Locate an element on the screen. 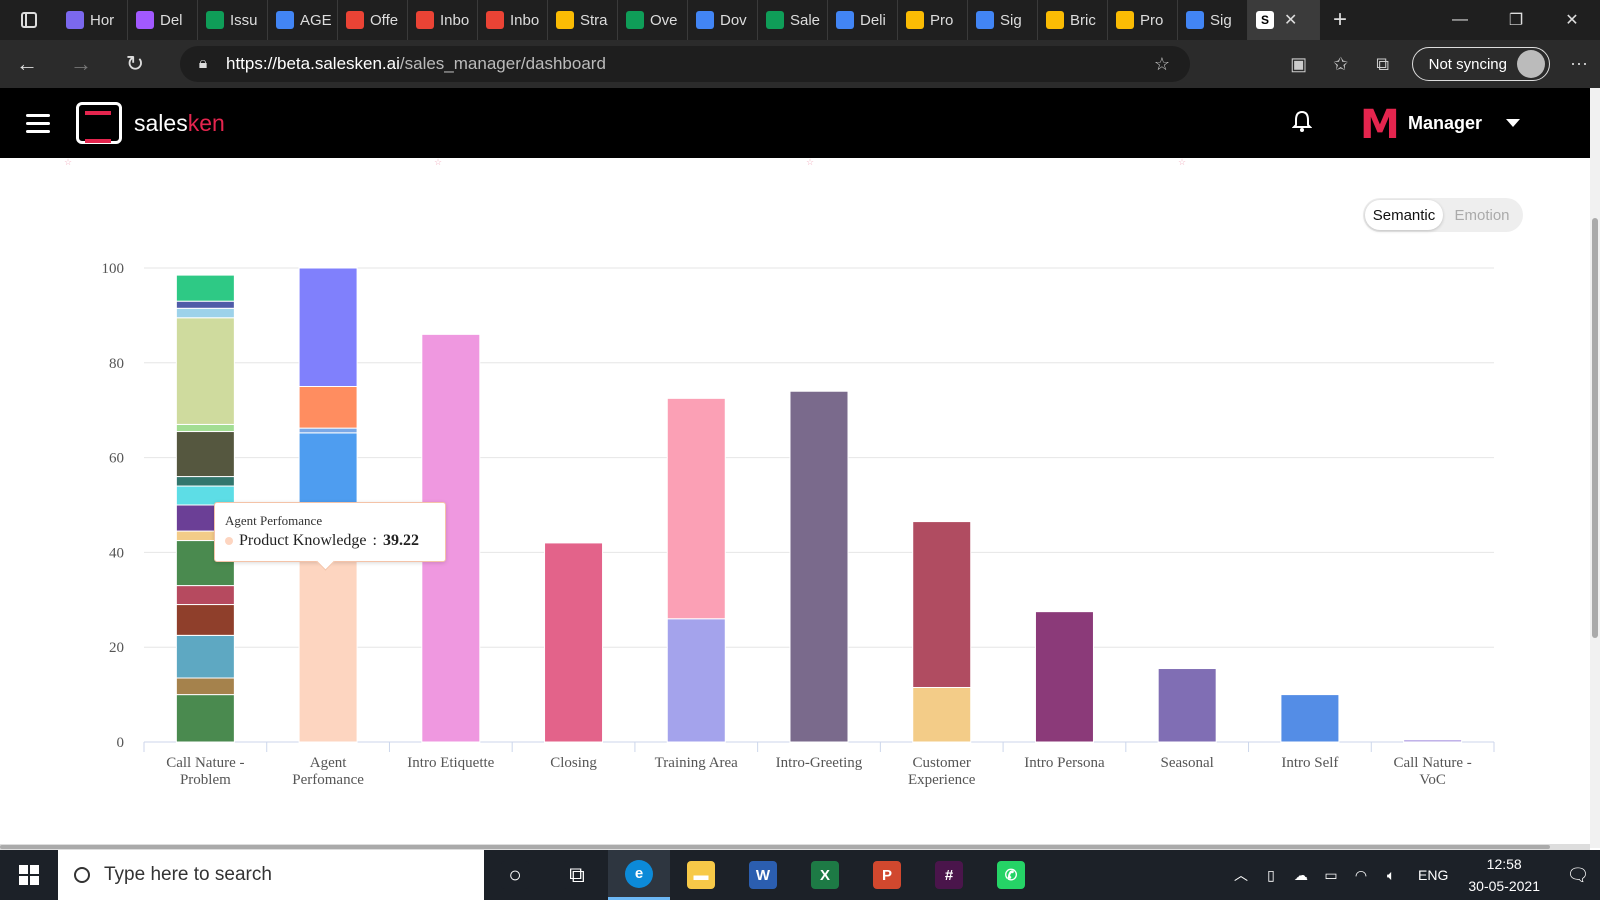  close-tab-icon: ✕ is located at coordinates (1291, 20).